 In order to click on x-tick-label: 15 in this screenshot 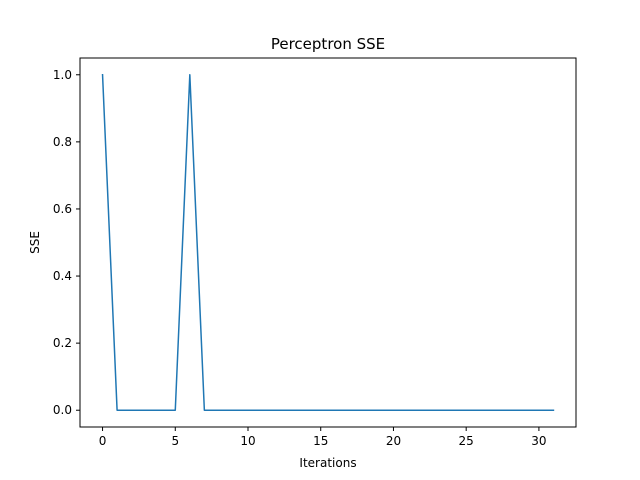, I will do `click(320, 441)`.